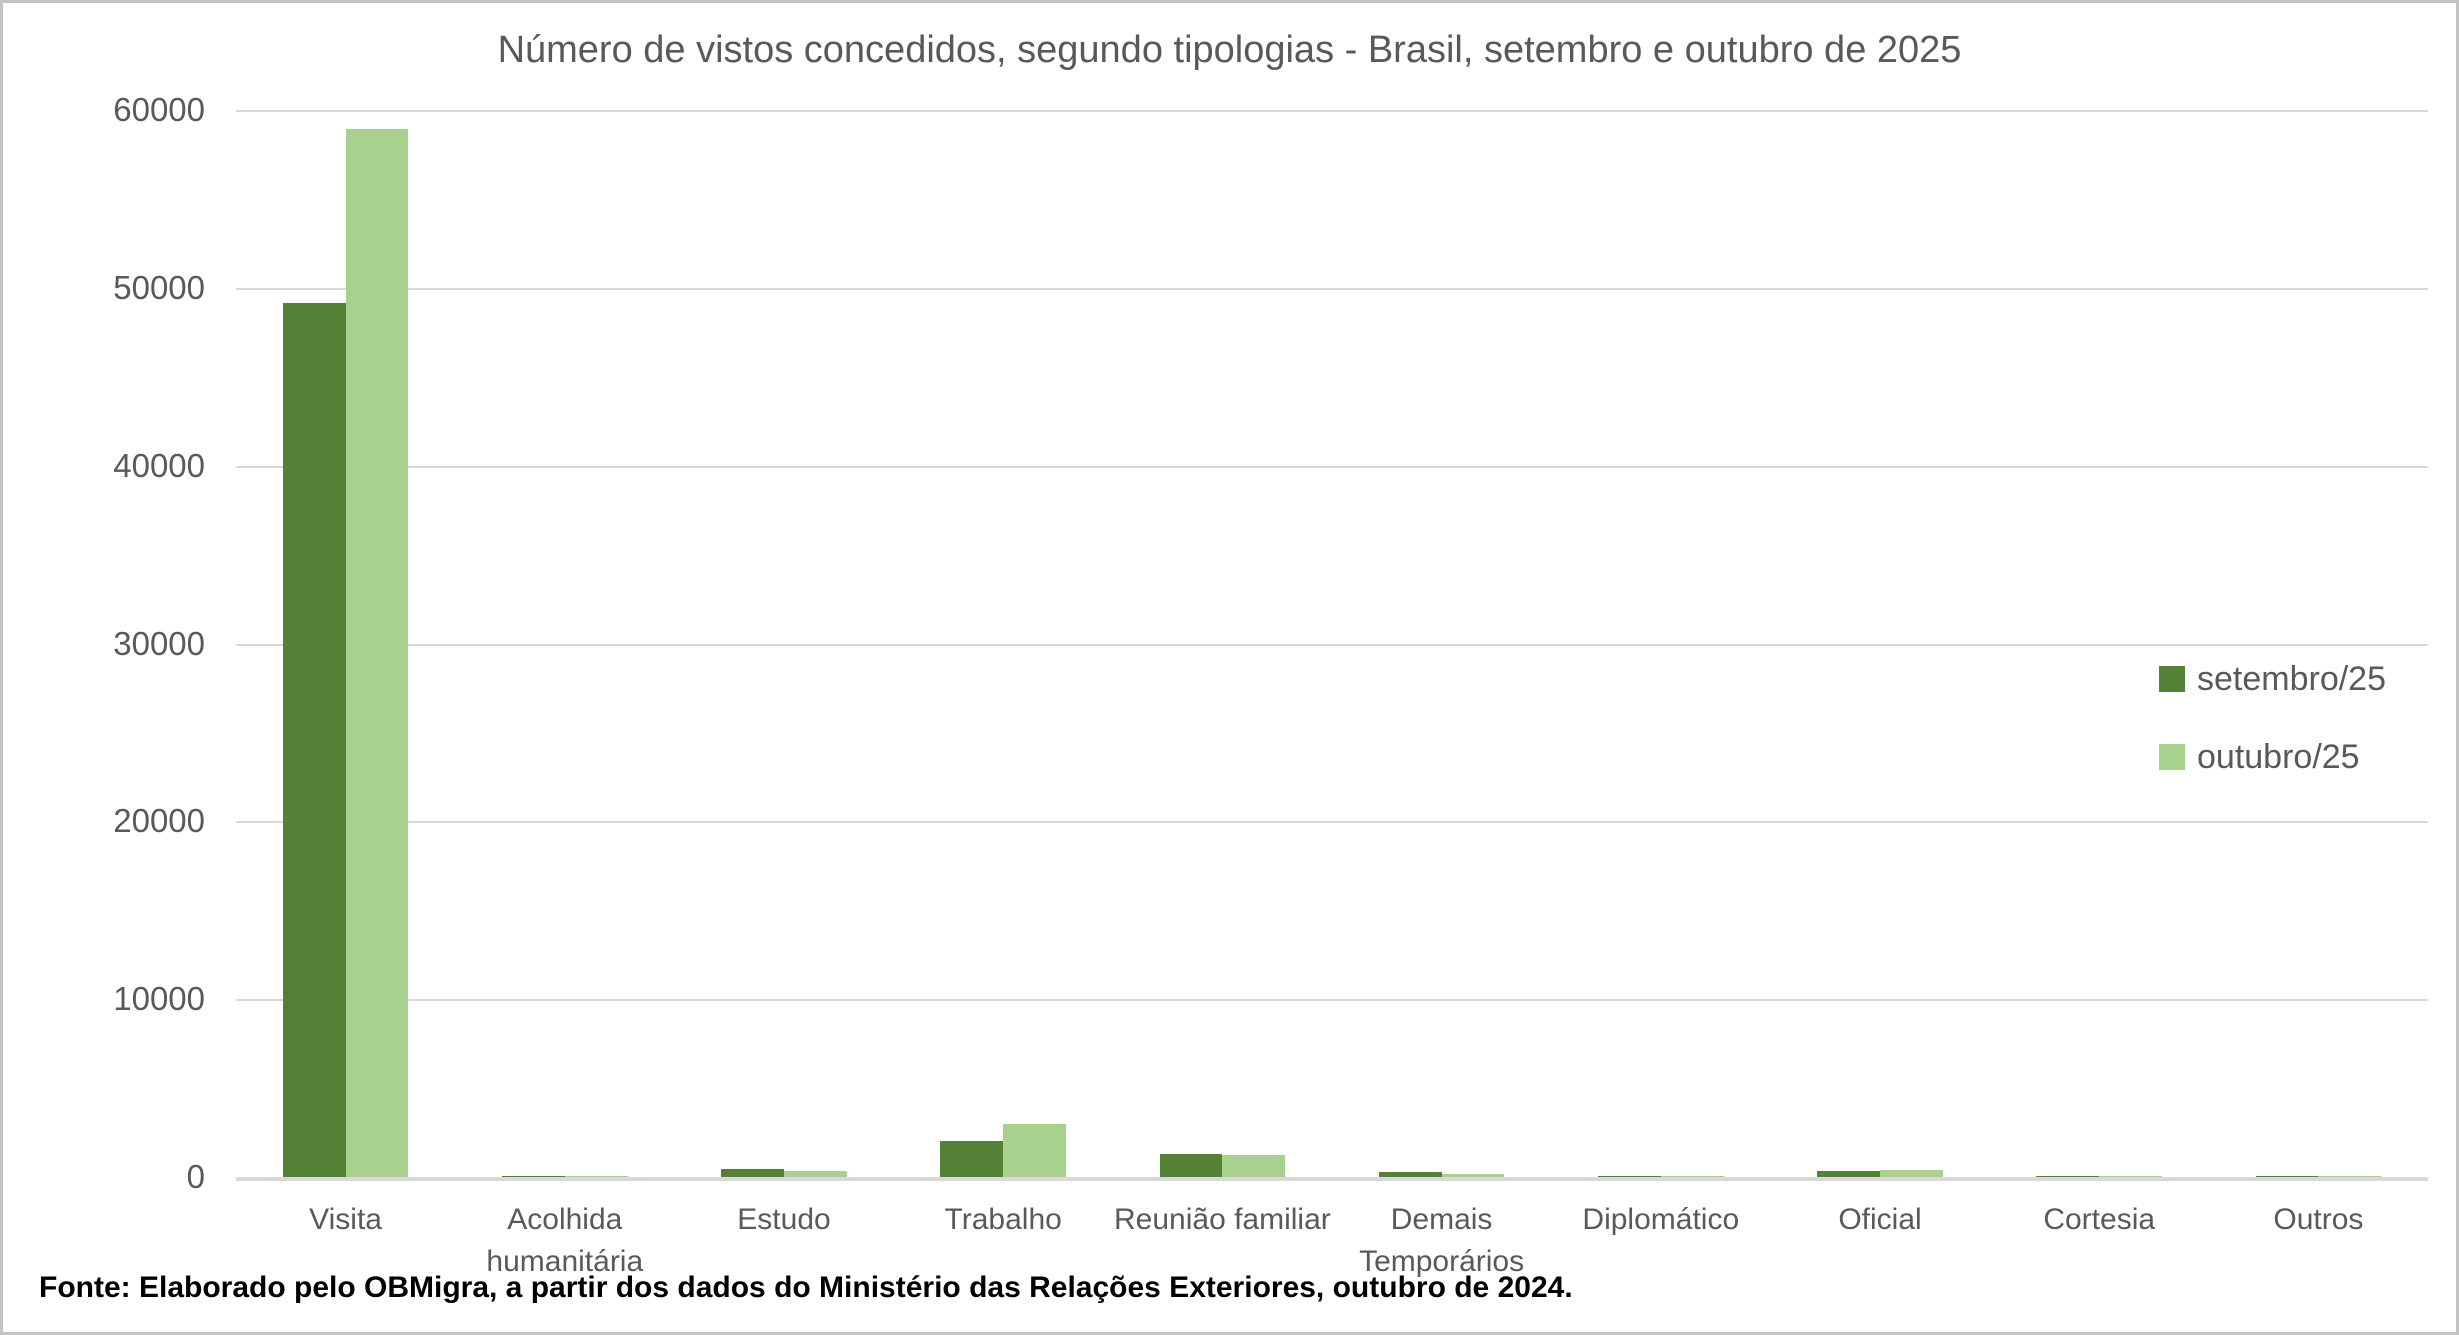 The height and width of the screenshot is (1335, 2459). What do you see at coordinates (1034, 1150) in the screenshot?
I see `bar-outubro-25-trabalho` at bounding box center [1034, 1150].